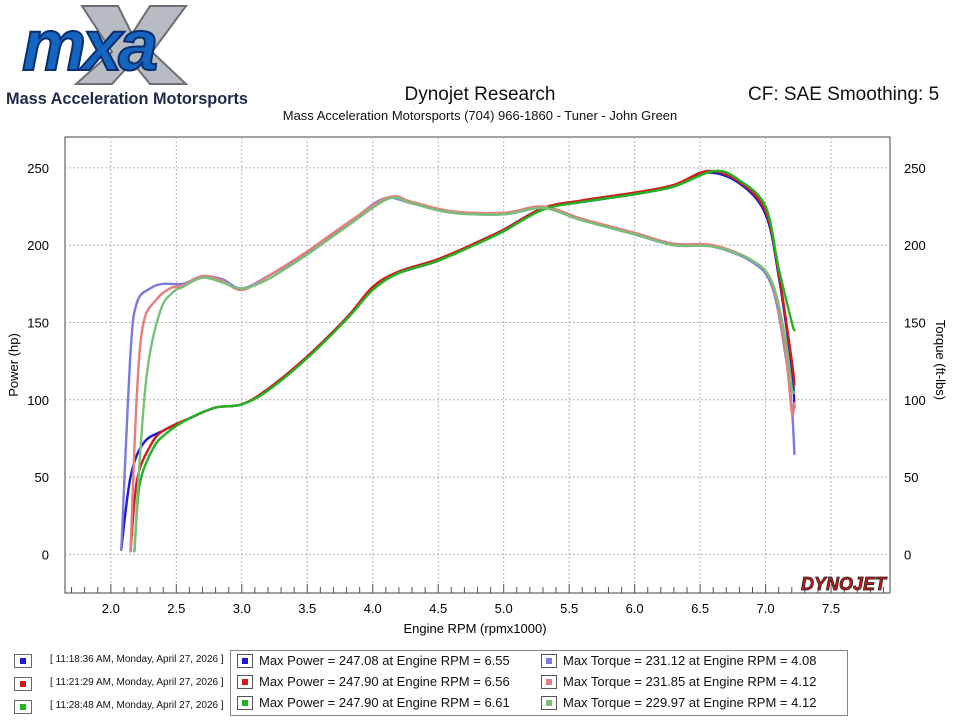 Image resolution: width=960 pixels, height=720 pixels. What do you see at coordinates (831, 608) in the screenshot?
I see `x-tick-label-11: 7.5` at bounding box center [831, 608].